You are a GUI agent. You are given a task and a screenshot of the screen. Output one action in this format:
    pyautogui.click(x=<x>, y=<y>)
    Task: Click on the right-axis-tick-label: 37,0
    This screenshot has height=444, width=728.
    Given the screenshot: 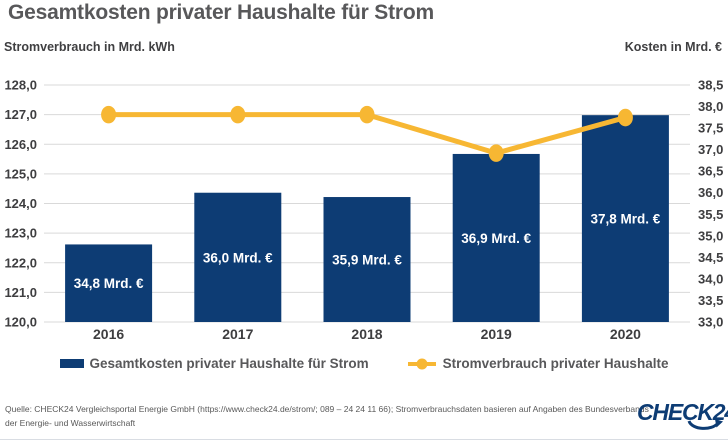 What is the action you would take?
    pyautogui.click(x=710, y=149)
    